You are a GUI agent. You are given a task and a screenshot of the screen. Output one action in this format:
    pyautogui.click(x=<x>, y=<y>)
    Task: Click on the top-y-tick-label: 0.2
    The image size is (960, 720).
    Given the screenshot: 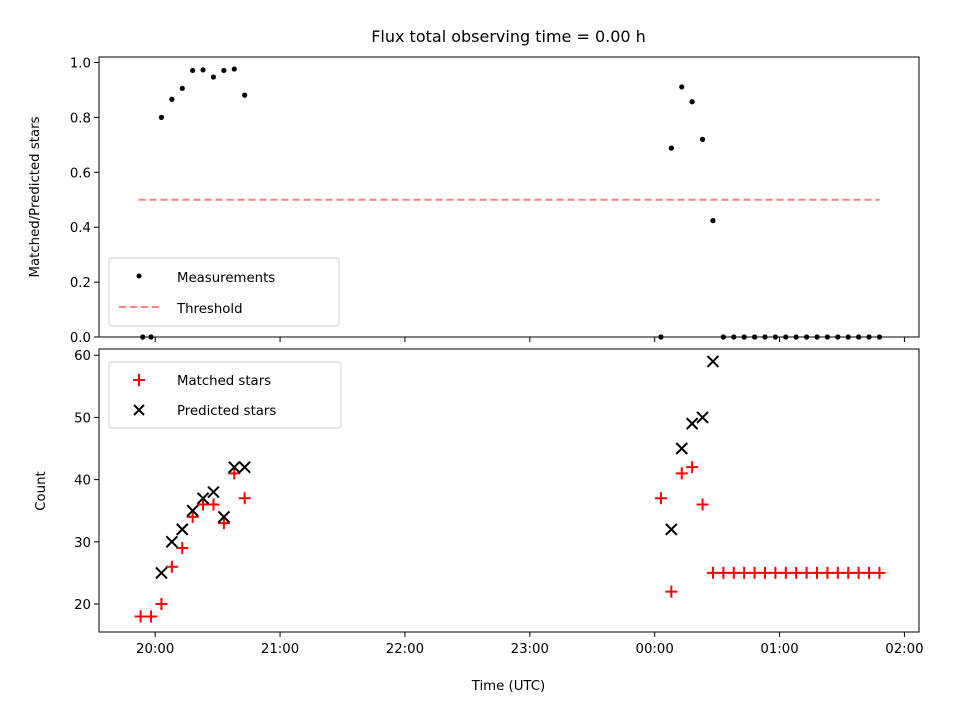 What is the action you would take?
    pyautogui.click(x=80, y=283)
    